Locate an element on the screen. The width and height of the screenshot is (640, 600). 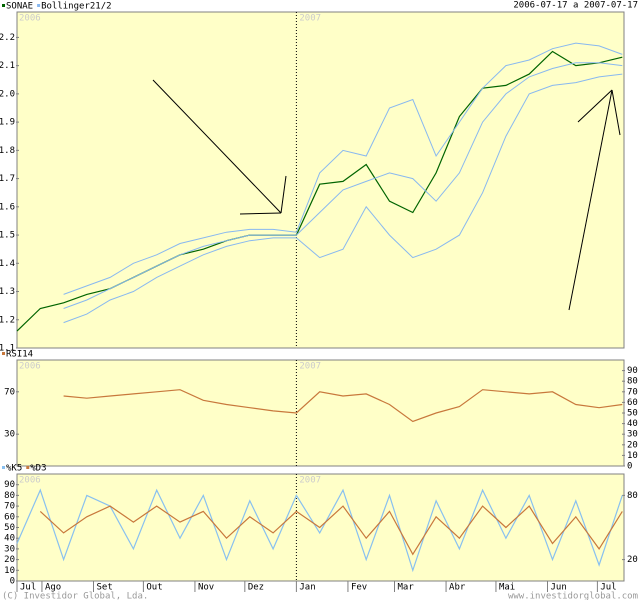
y-tick-label: 2.2 is located at coordinates (7, 38).